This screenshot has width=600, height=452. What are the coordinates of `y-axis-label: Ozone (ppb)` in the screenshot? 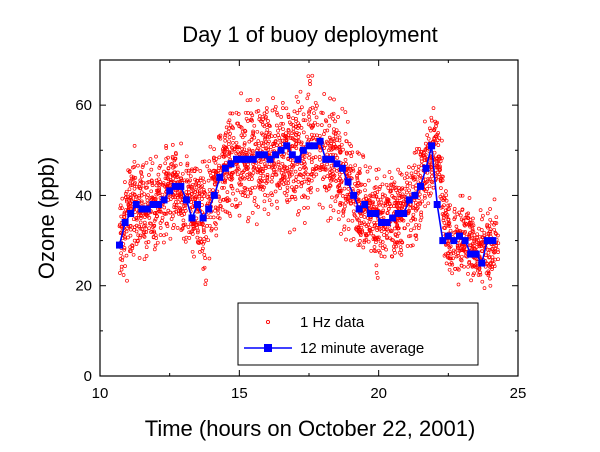 It's located at (46, 218).